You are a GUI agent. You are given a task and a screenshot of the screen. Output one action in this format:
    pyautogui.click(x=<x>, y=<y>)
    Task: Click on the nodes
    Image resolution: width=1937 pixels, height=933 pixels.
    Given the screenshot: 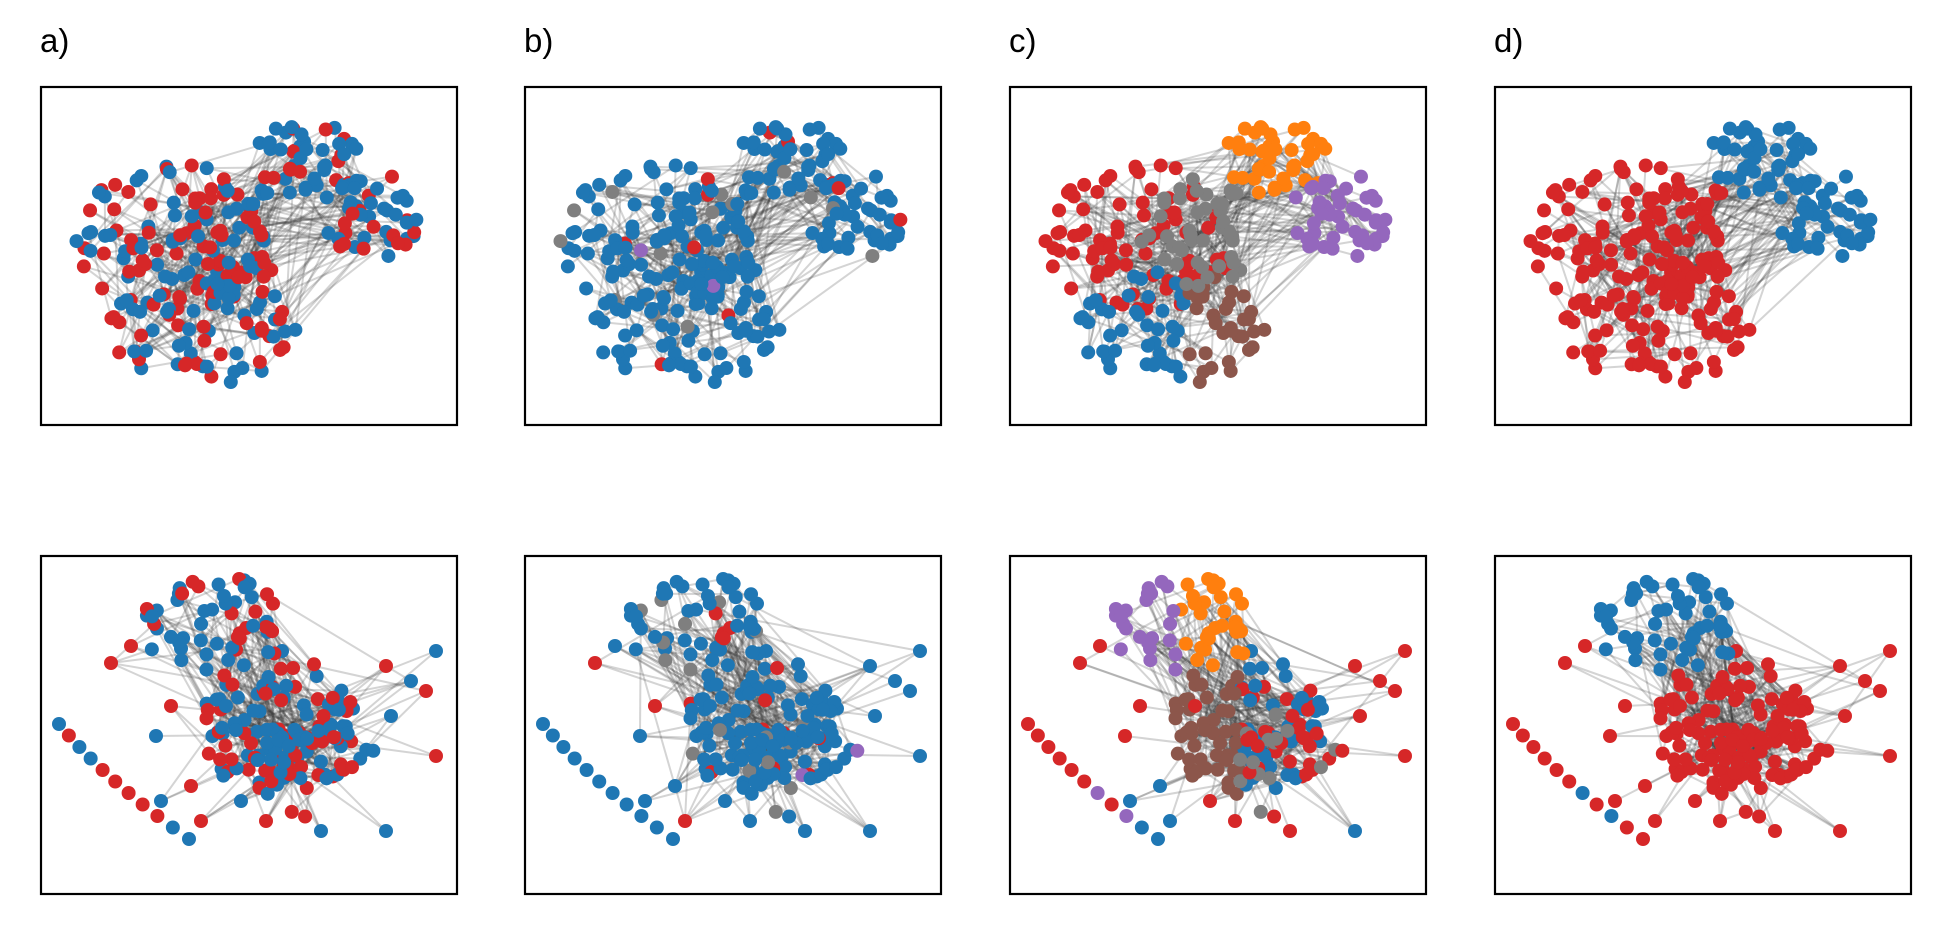 What is the action you would take?
    pyautogui.click(x=1215, y=255)
    